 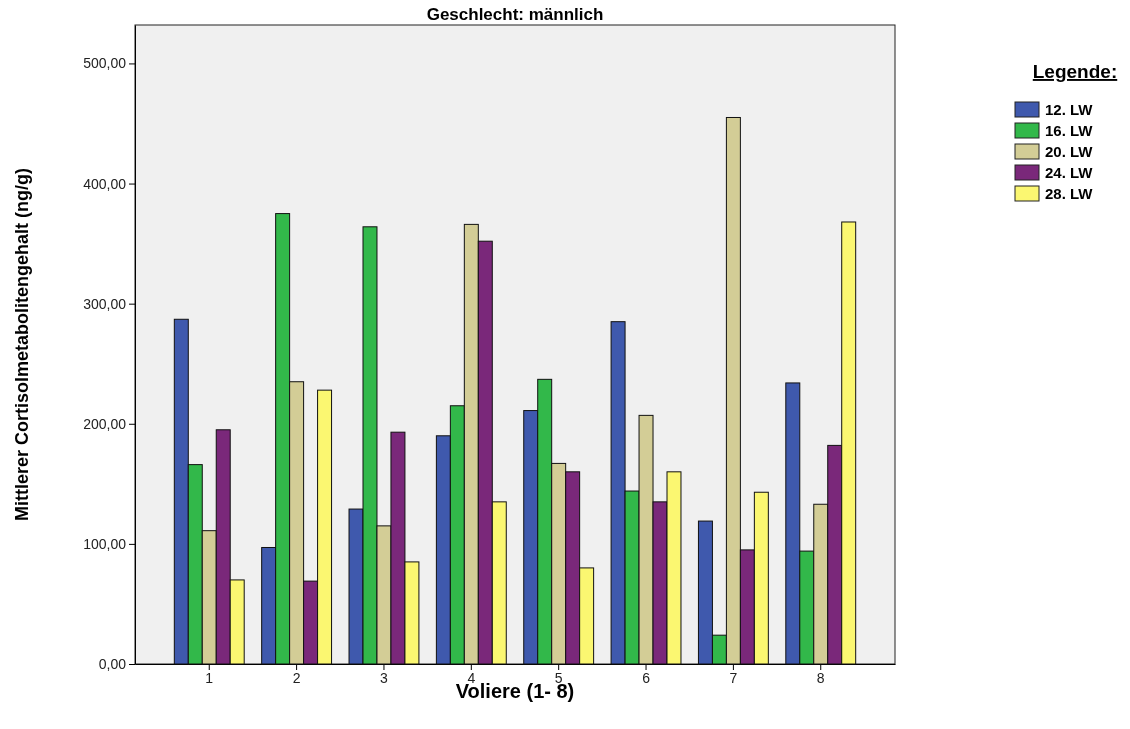 I want to click on x-tick-label: 6, so click(x=646, y=677).